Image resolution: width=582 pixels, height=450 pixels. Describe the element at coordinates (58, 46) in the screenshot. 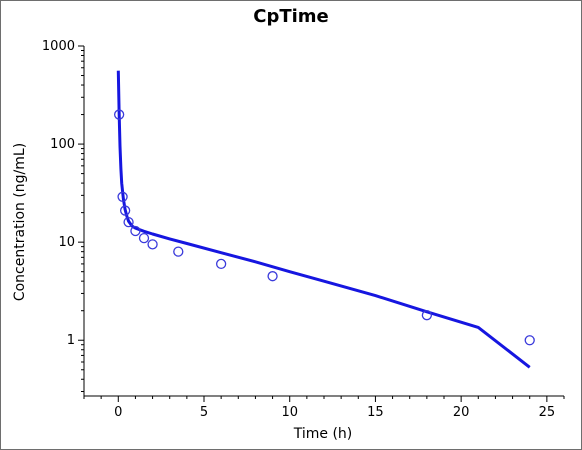

I see `y-tick-label: 1000` at that location.